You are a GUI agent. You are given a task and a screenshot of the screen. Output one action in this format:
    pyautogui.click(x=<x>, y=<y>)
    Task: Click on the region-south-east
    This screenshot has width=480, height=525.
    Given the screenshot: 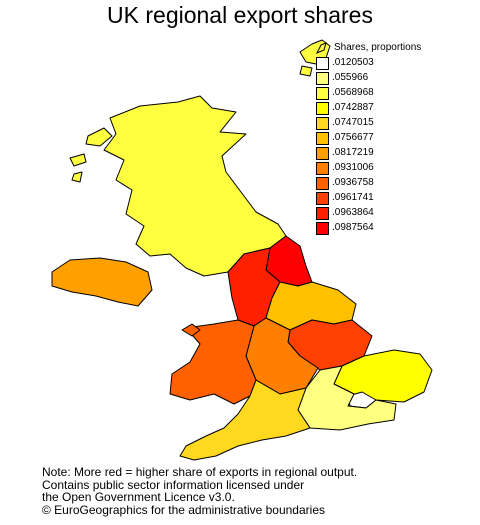 What is the action you would take?
    pyautogui.click(x=347, y=398)
    